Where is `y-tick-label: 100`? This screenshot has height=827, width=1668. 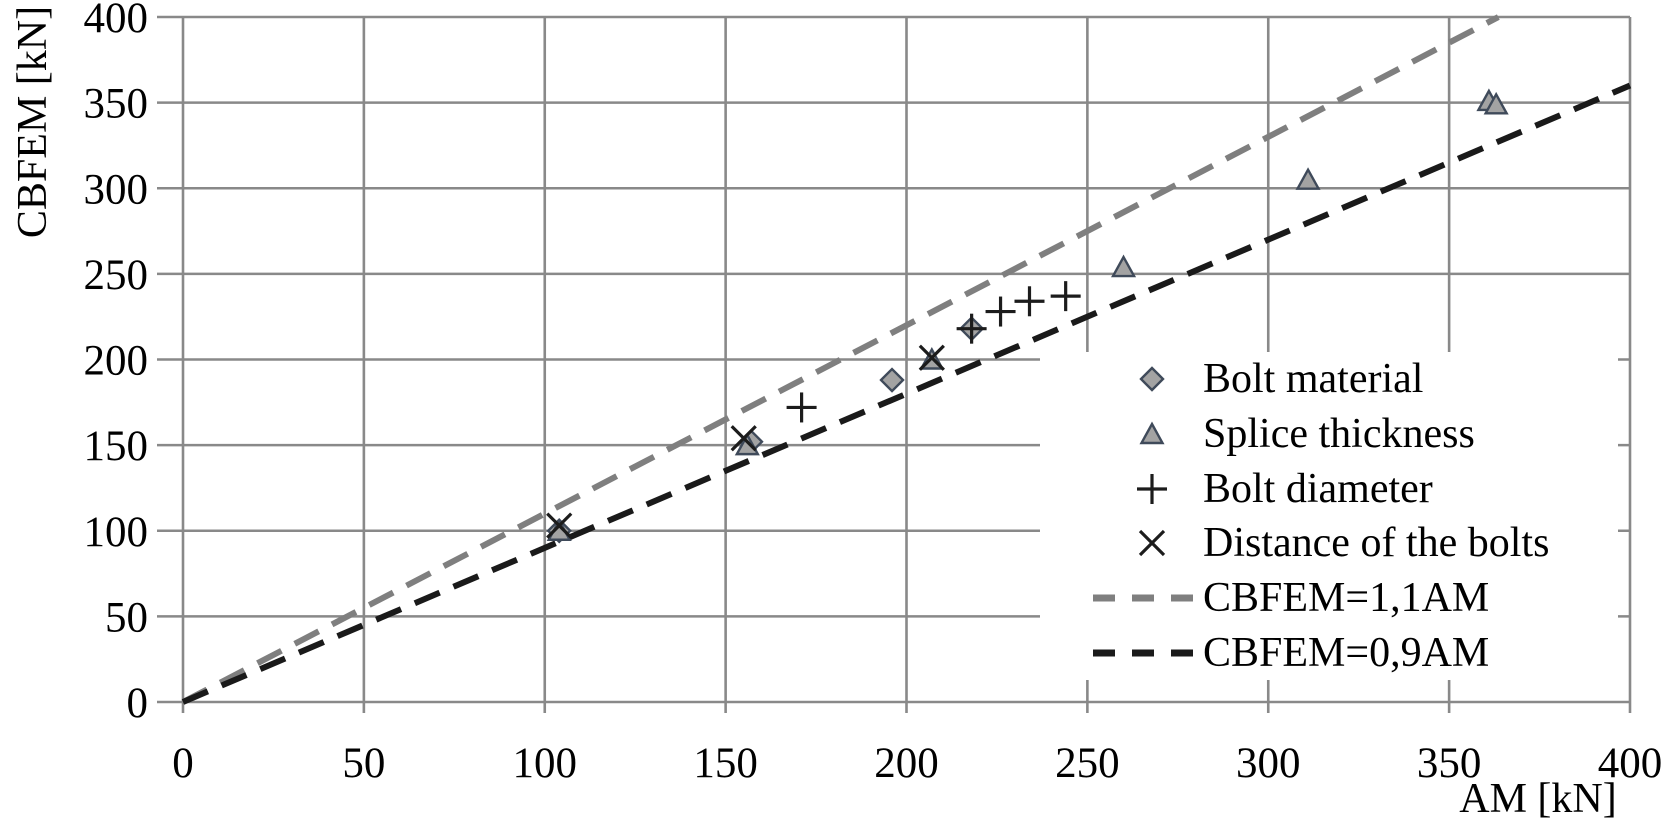 y-tick-label: 100 is located at coordinates (116, 532).